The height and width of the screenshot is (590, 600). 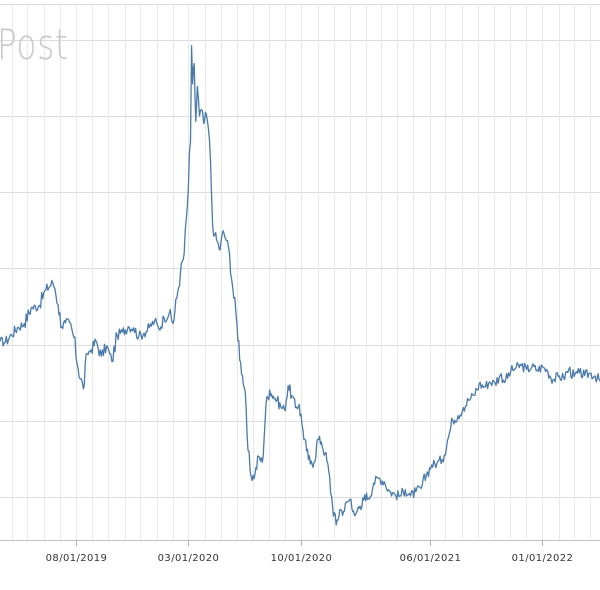 What do you see at coordinates (77, 558) in the screenshot?
I see `x-tick-label-1: 08/01/2019` at bounding box center [77, 558].